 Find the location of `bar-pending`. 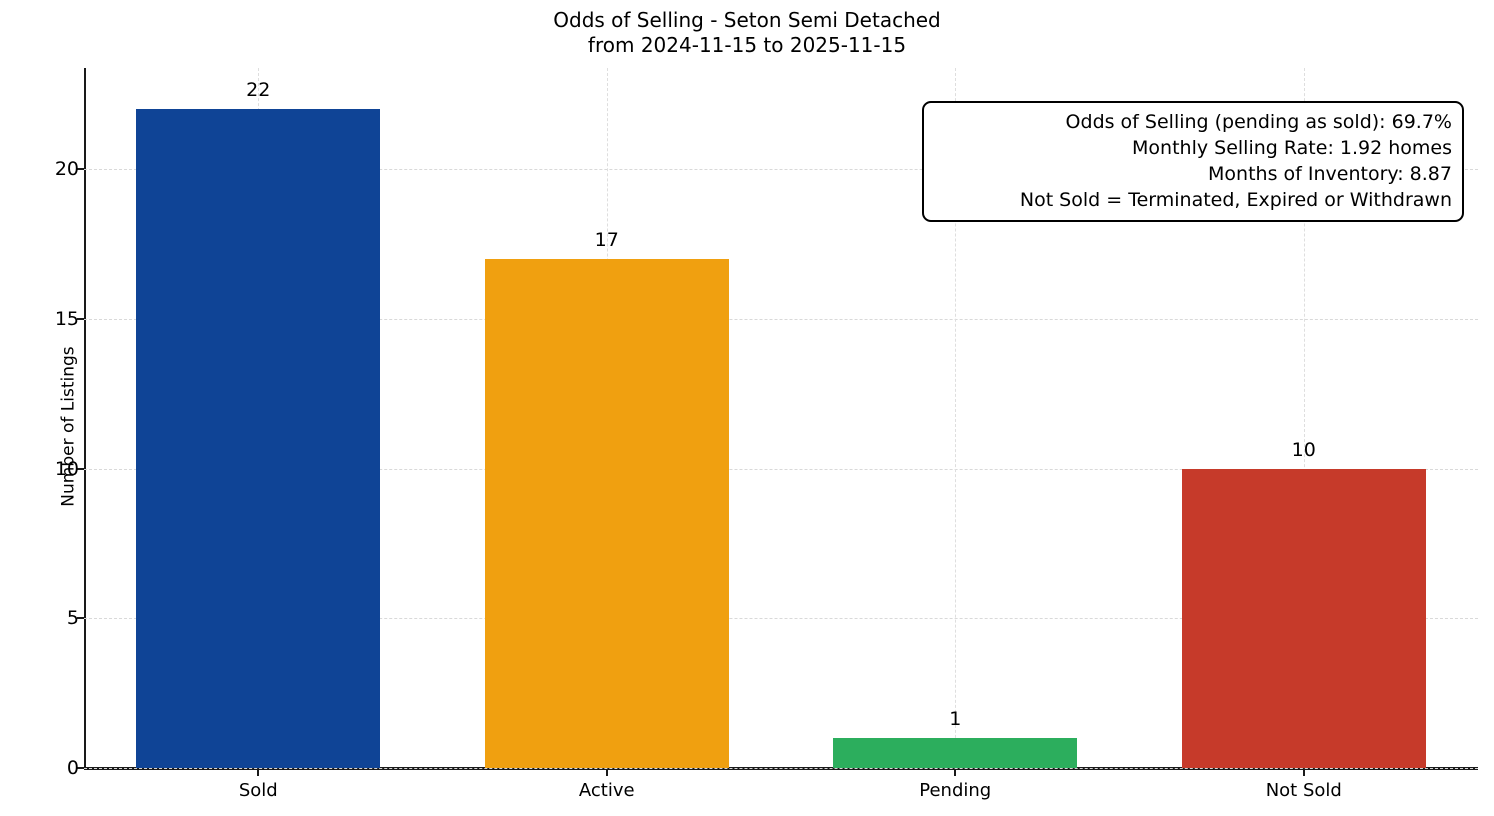

bar-pending is located at coordinates (955, 753).